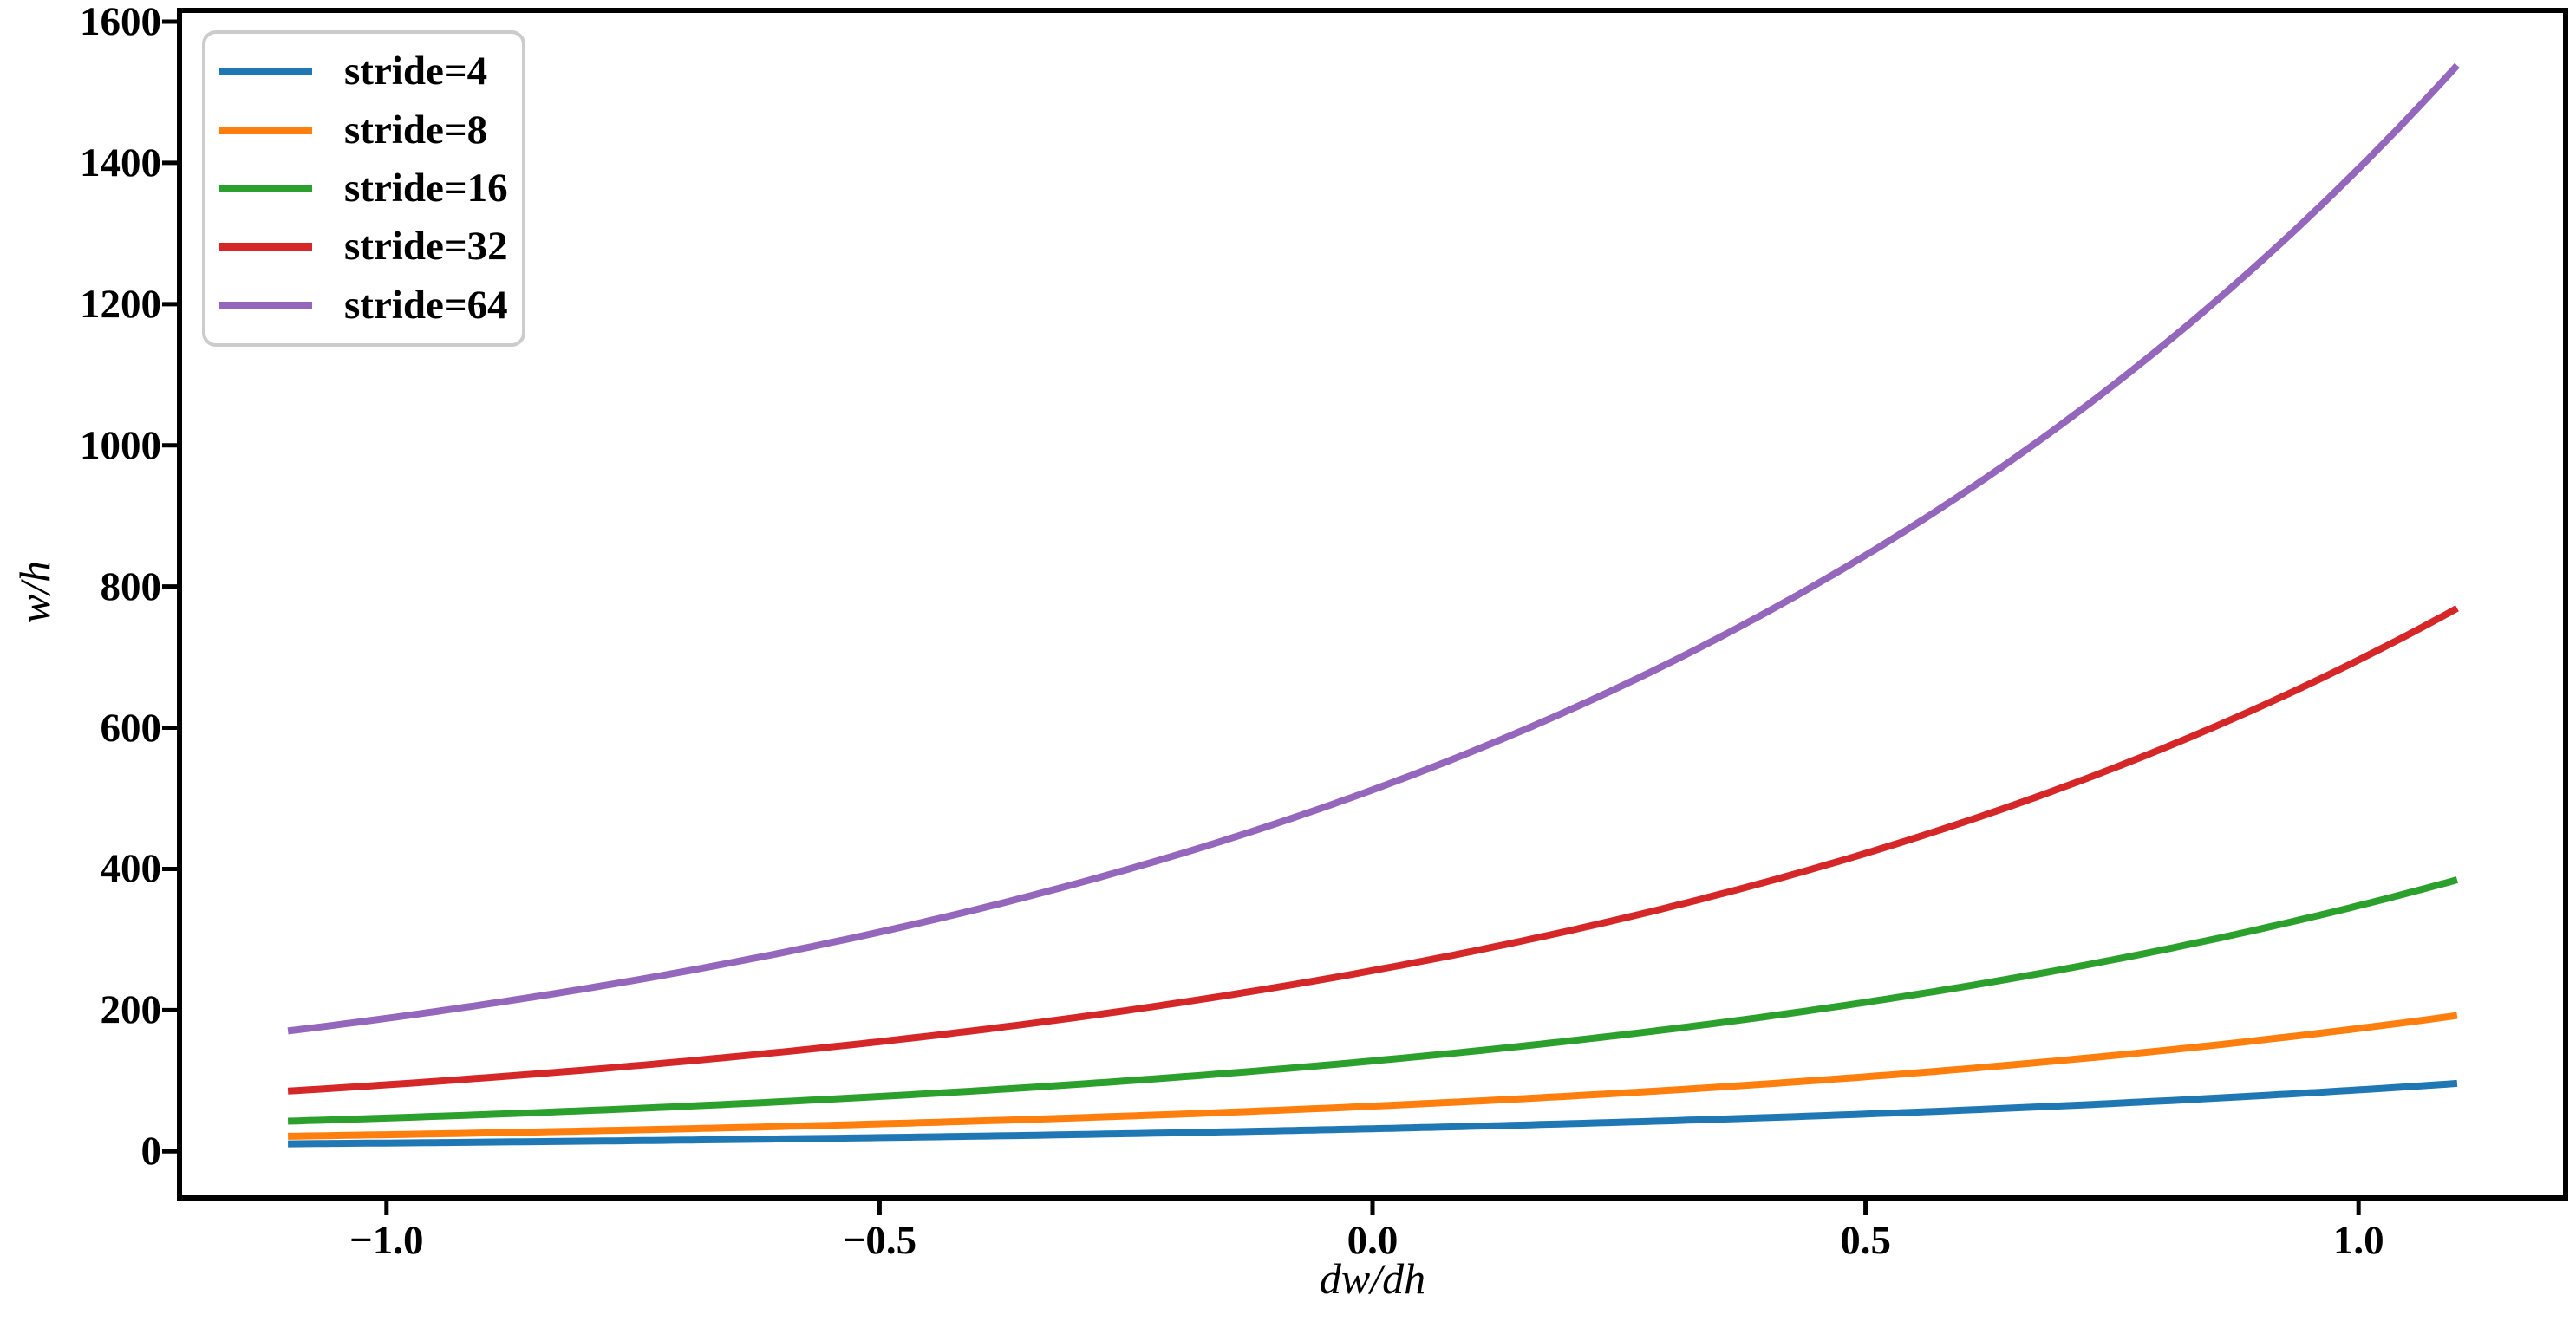  What do you see at coordinates (1866, 1240) in the screenshot?
I see `x-tick-label: 0.5` at bounding box center [1866, 1240].